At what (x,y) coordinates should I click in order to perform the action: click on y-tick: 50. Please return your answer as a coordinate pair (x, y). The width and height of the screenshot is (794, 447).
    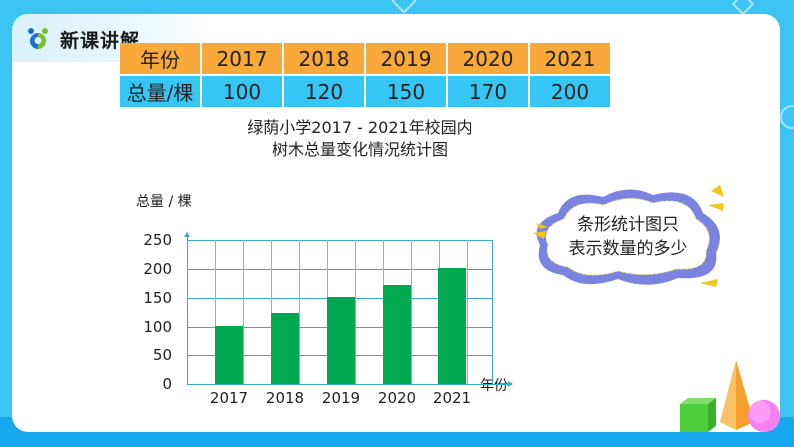
    Looking at the image, I should click on (162, 355).